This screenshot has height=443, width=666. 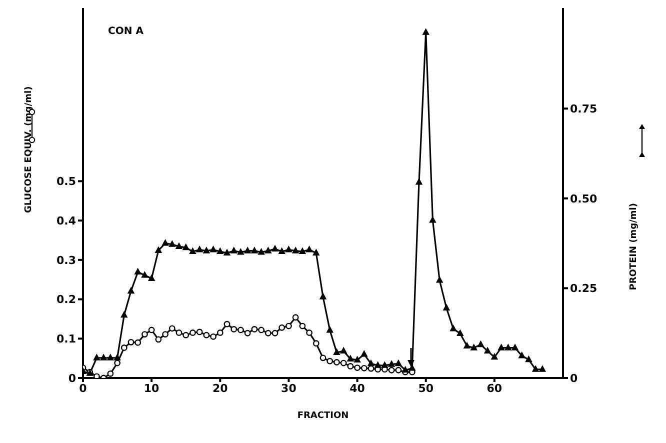 I want to click on x-tick-label: 10, so click(x=152, y=388).